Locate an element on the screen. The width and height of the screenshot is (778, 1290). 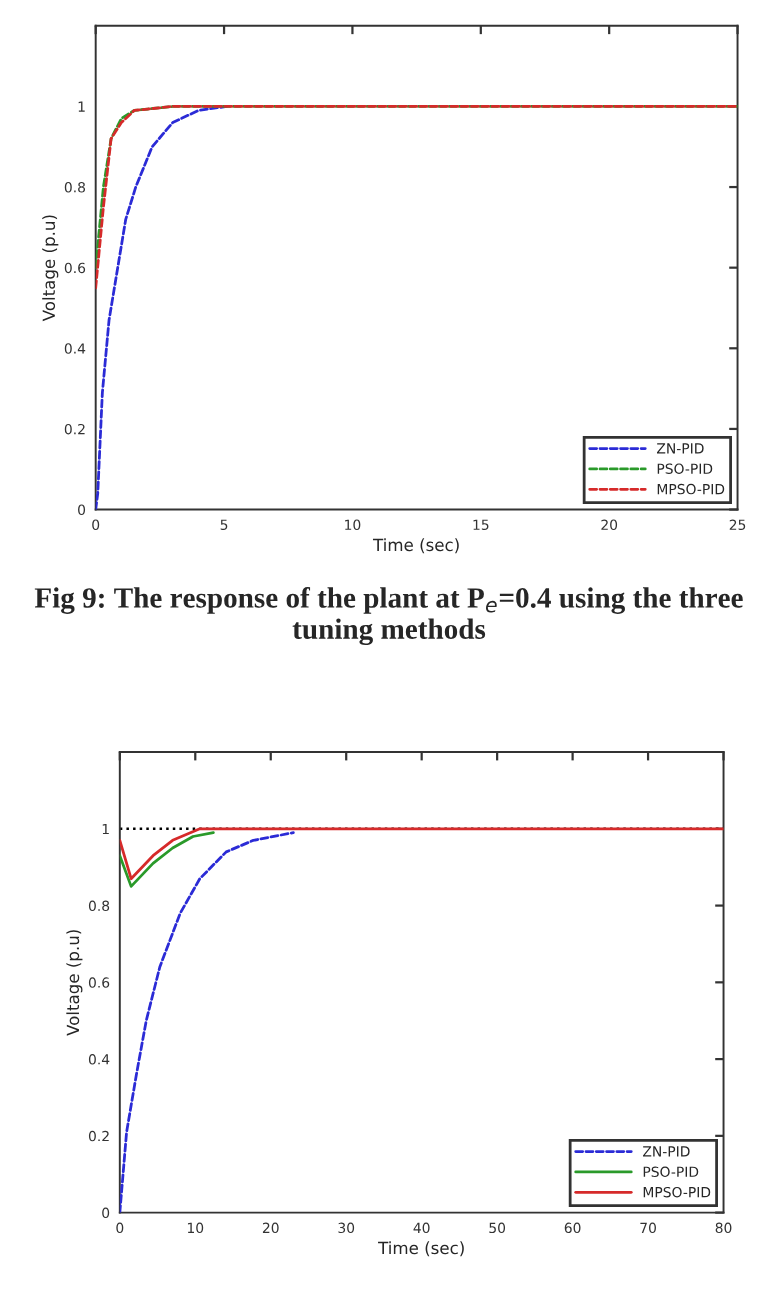
caption: Fig 9: The response of the plant at P$_{e}$=0.4 using the three tuning methods is located at coordinates (388, 616).